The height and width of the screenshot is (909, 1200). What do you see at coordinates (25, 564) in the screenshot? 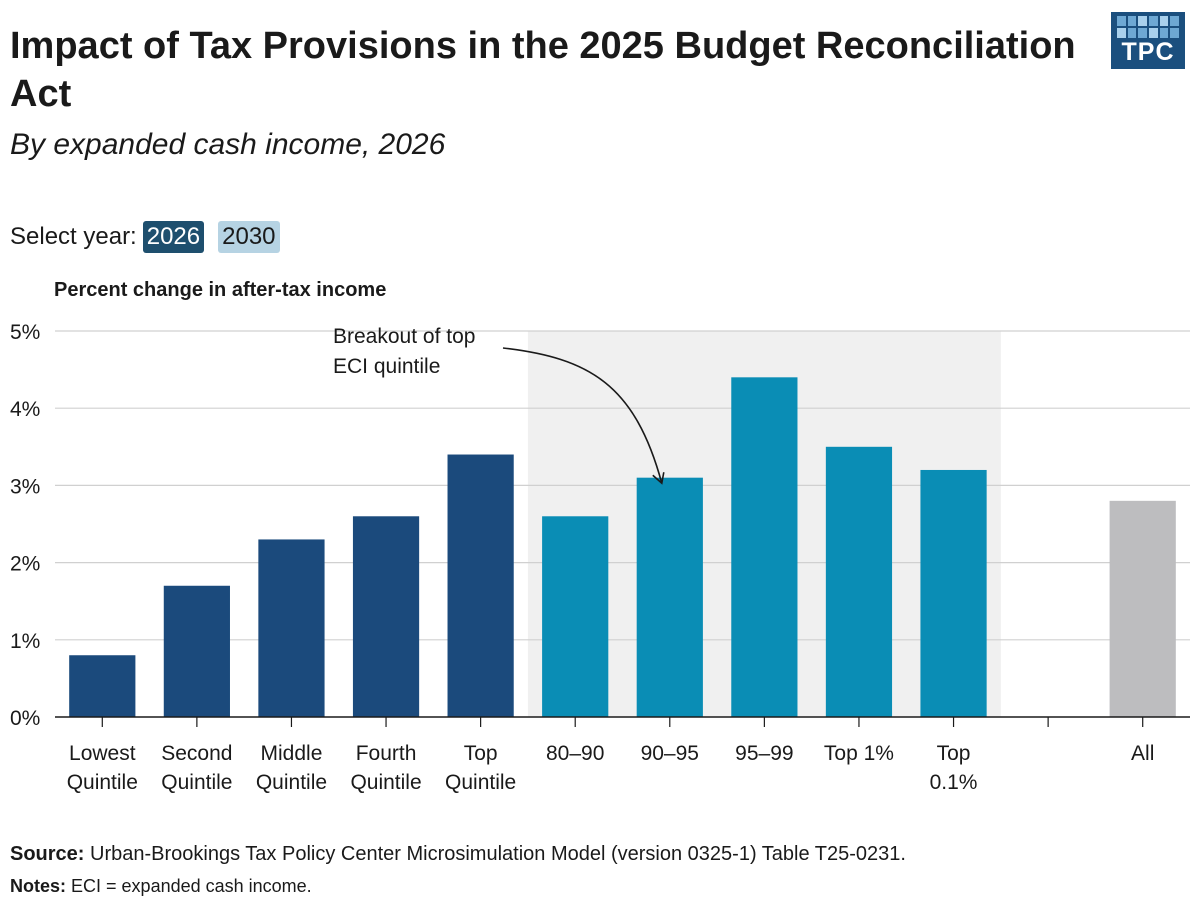
I see `y-tick-label: 2%` at bounding box center [25, 564].